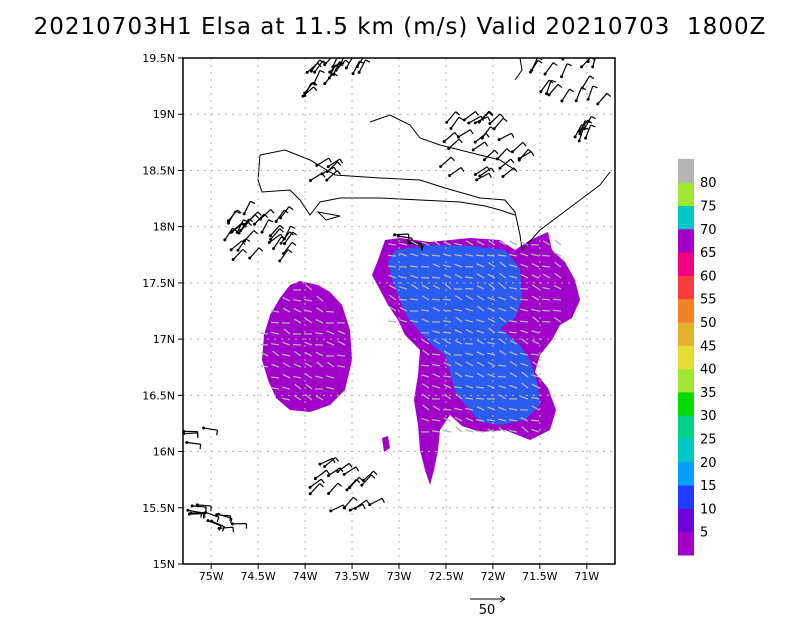  What do you see at coordinates (492, 576) in the screenshot?
I see `lon-tick-label: 72W` at bounding box center [492, 576].